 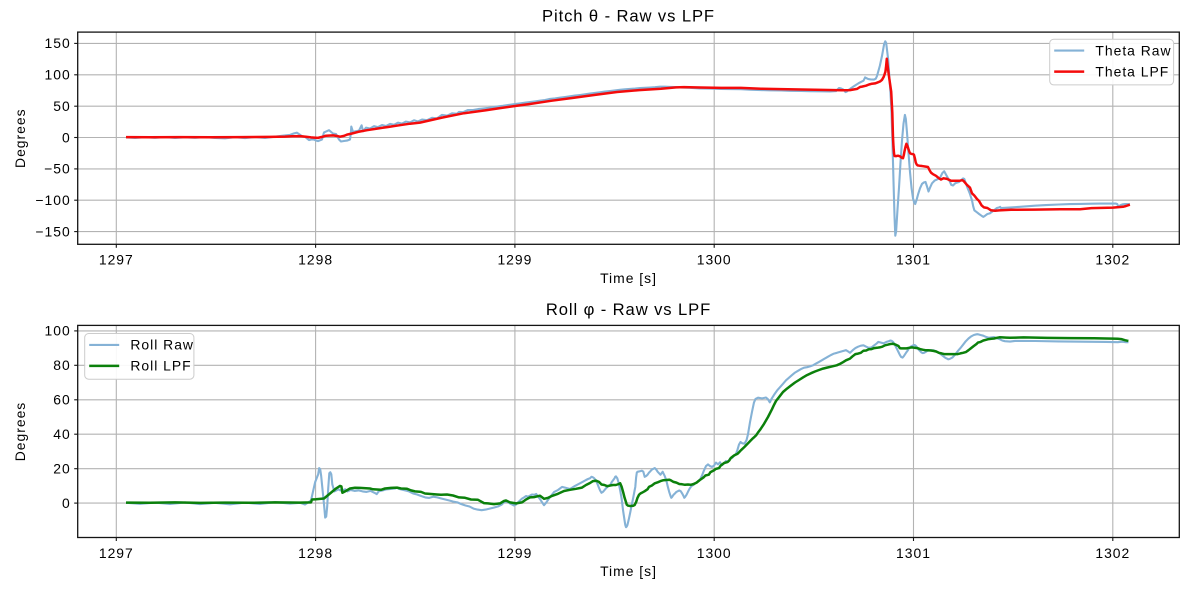 I want to click on svg-text: 40, so click(x=61, y=434).